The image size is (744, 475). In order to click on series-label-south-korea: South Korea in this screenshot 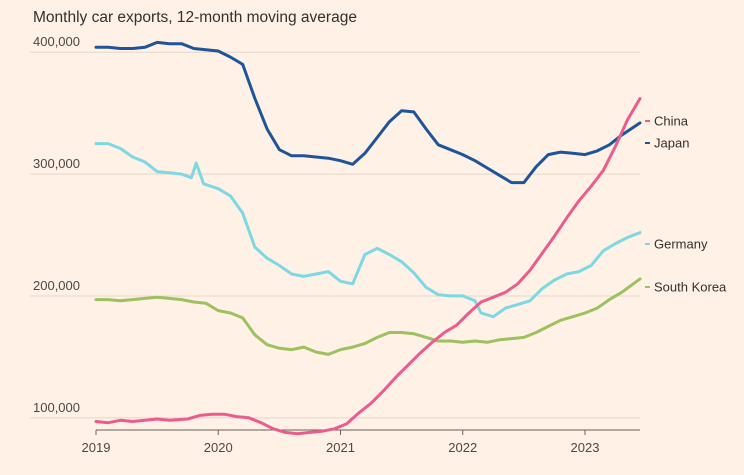, I will do `click(690, 287)`.